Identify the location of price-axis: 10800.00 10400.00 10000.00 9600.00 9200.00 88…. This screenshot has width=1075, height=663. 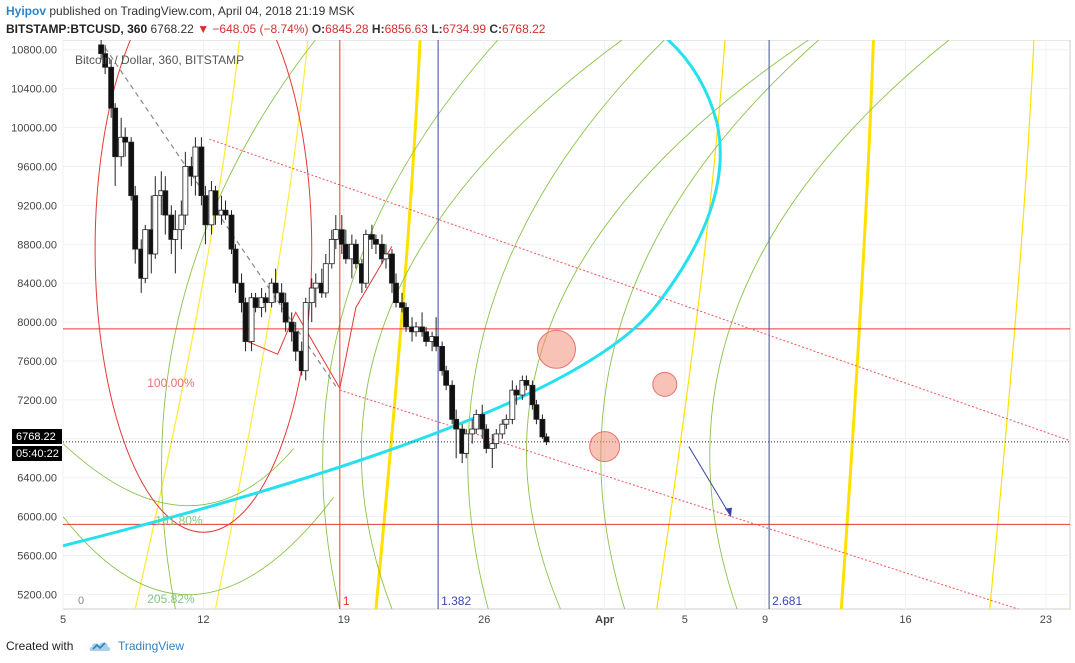
(34, 323).